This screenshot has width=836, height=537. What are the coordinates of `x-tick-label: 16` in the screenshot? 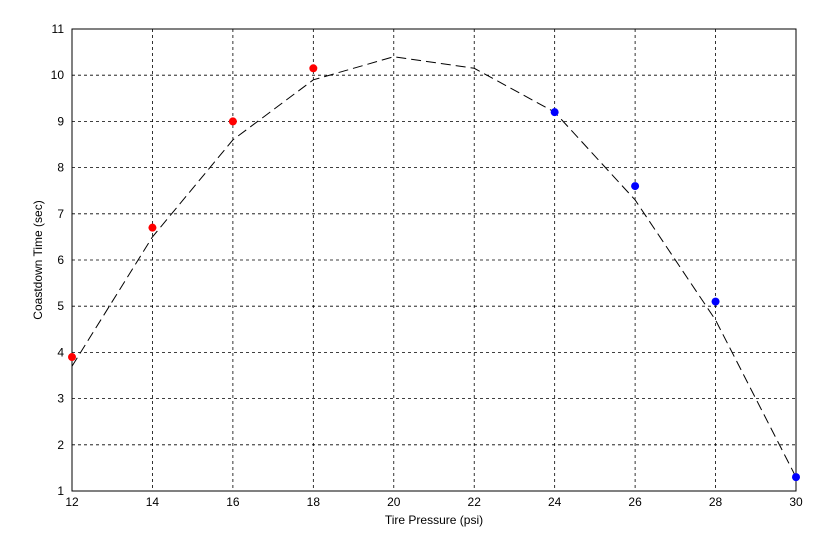 It's located at (233, 502).